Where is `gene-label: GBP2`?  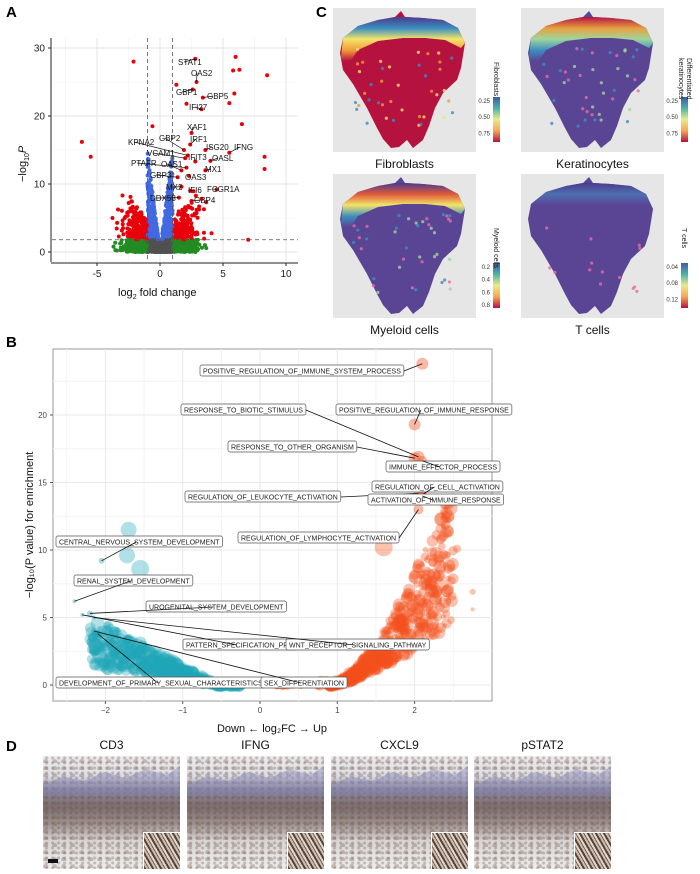
gene-label: GBP2 is located at coordinates (170, 138).